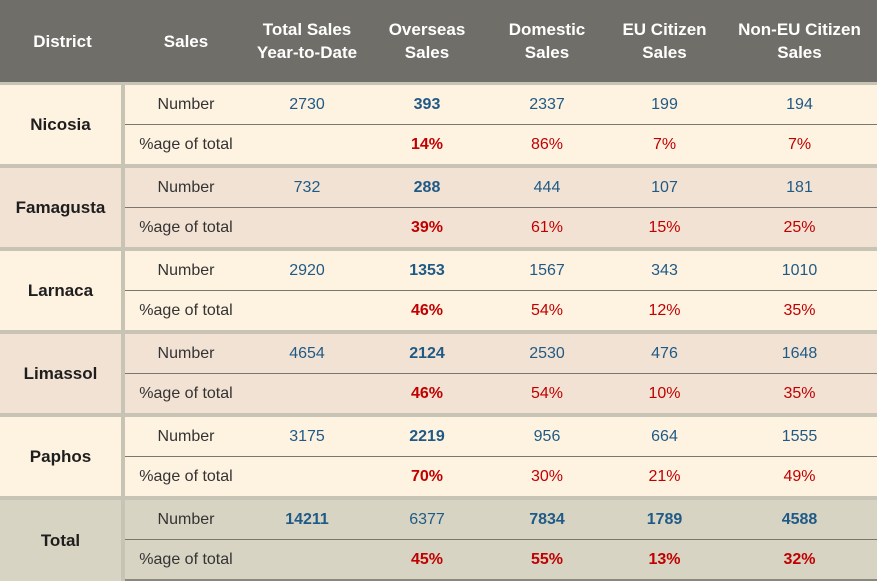 This screenshot has width=877, height=581. What do you see at coordinates (664, 227) in the screenshot?
I see `eu-pct-cell: 15%` at bounding box center [664, 227].